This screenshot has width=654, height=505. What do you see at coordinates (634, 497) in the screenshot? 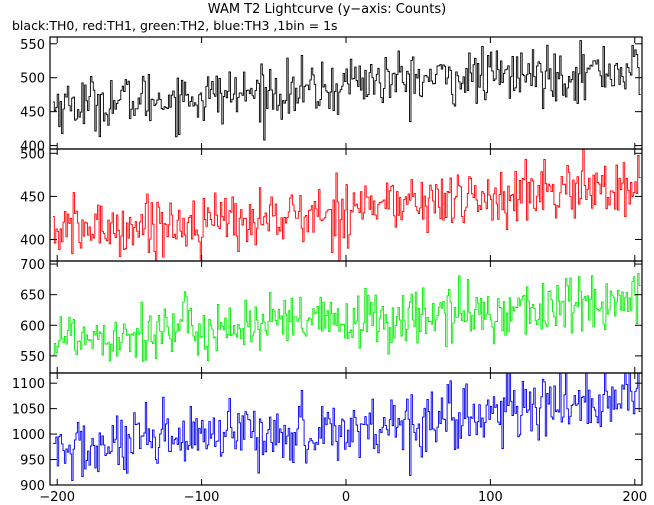
I see `x-tick-label: 200` at bounding box center [634, 497].